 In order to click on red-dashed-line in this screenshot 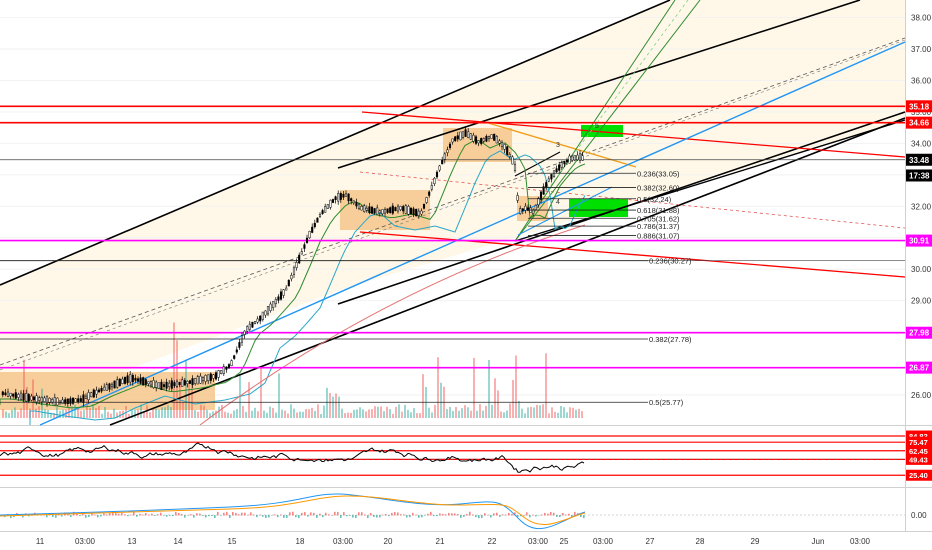, I will do `click(632, 200)`.